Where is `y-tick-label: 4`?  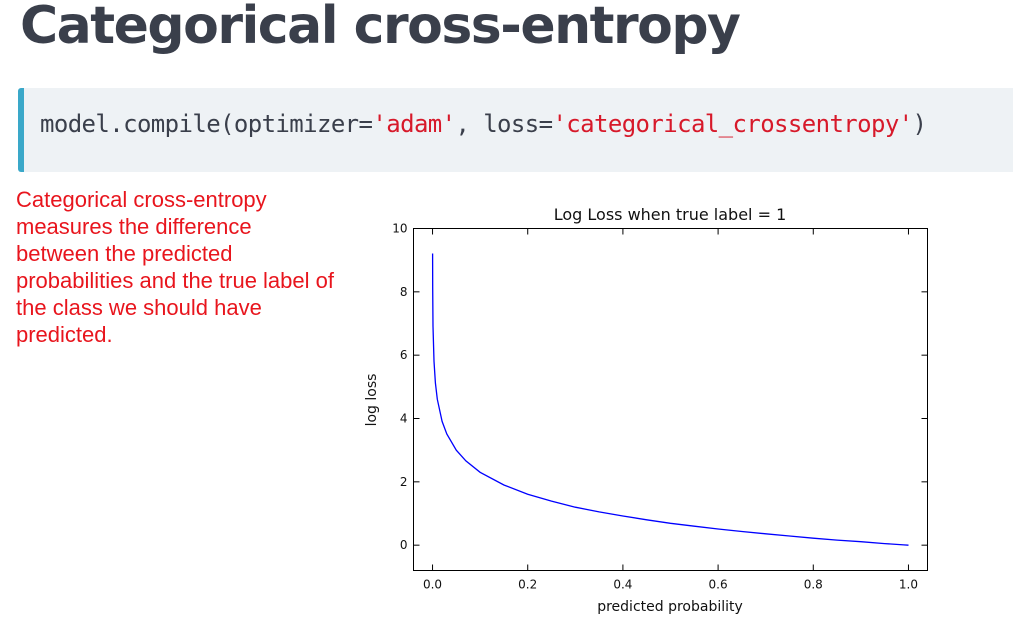 y-tick-label: 4 is located at coordinates (404, 419).